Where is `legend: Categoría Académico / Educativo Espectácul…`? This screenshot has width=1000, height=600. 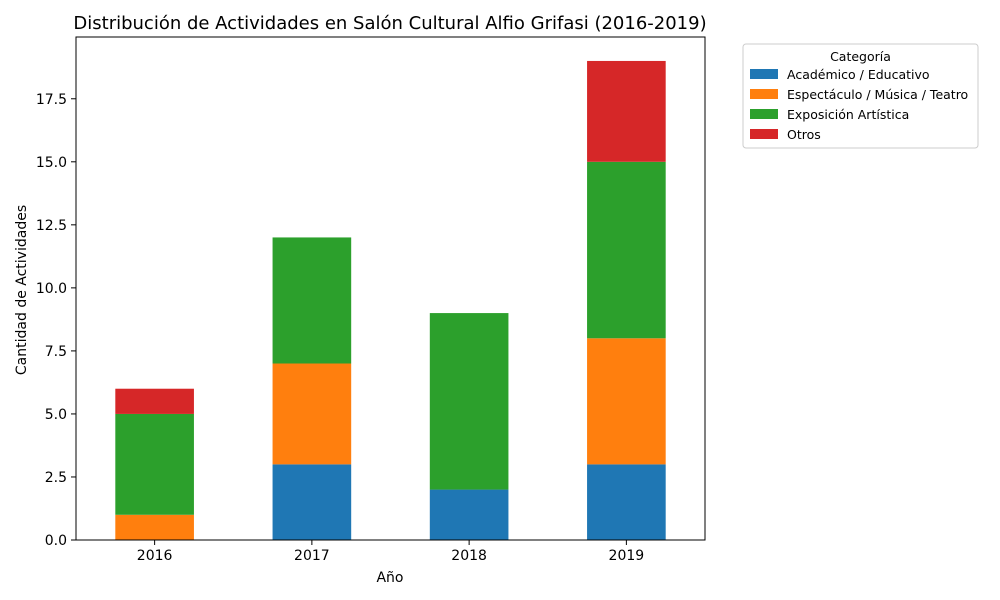
legend: Categoría Académico / Educativo Espectácul… is located at coordinates (860, 96).